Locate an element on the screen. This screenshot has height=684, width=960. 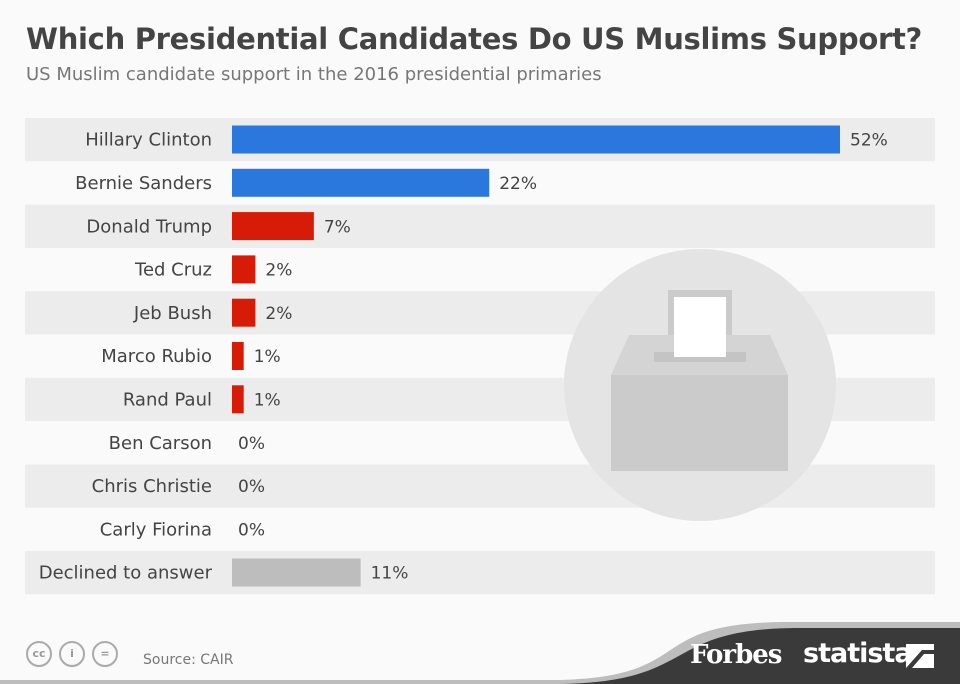
source-text: Source: CAIR is located at coordinates (188, 660).